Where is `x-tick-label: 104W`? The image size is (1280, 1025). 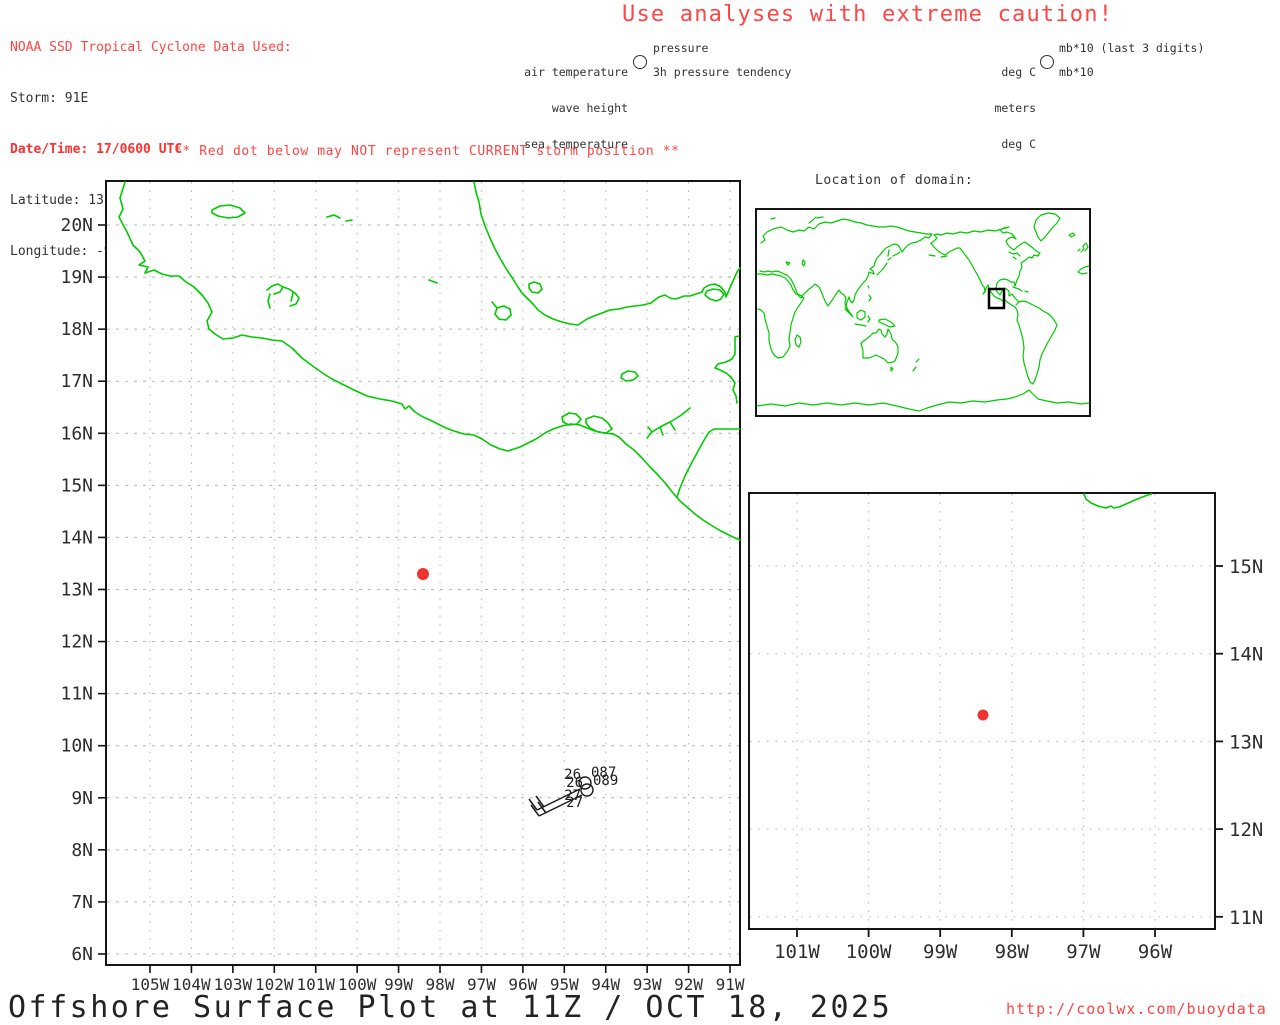
x-tick-label: 104W is located at coordinates (191, 984).